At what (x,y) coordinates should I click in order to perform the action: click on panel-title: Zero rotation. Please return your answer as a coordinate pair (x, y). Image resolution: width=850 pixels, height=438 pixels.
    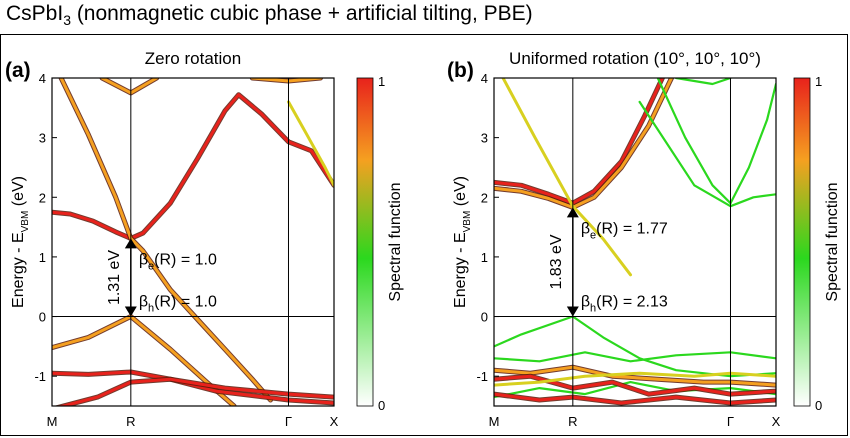
    Looking at the image, I should click on (193, 58).